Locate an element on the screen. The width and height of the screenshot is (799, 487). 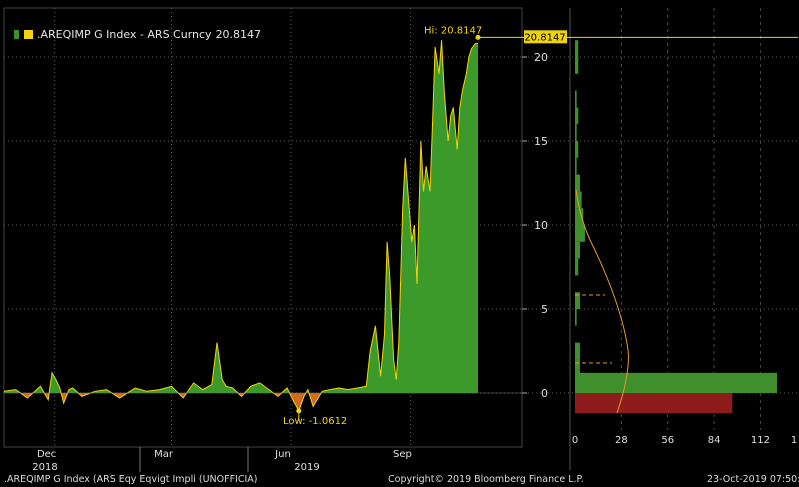
low-annotation: Low: -1.0612 is located at coordinates (315, 421).